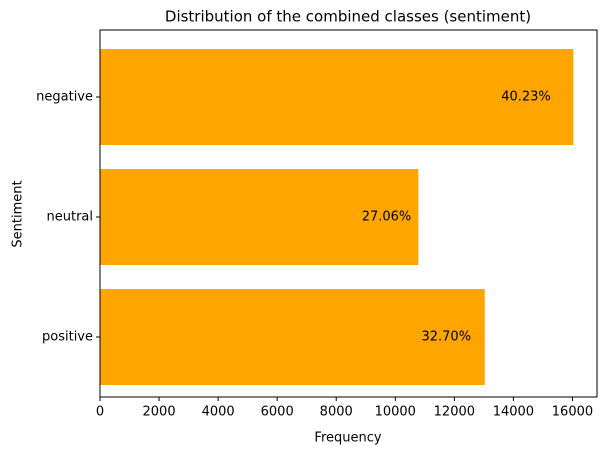 This screenshot has width=606, height=455. What do you see at coordinates (526, 97) in the screenshot?
I see `bar-label: 40.23%` at bounding box center [526, 97].